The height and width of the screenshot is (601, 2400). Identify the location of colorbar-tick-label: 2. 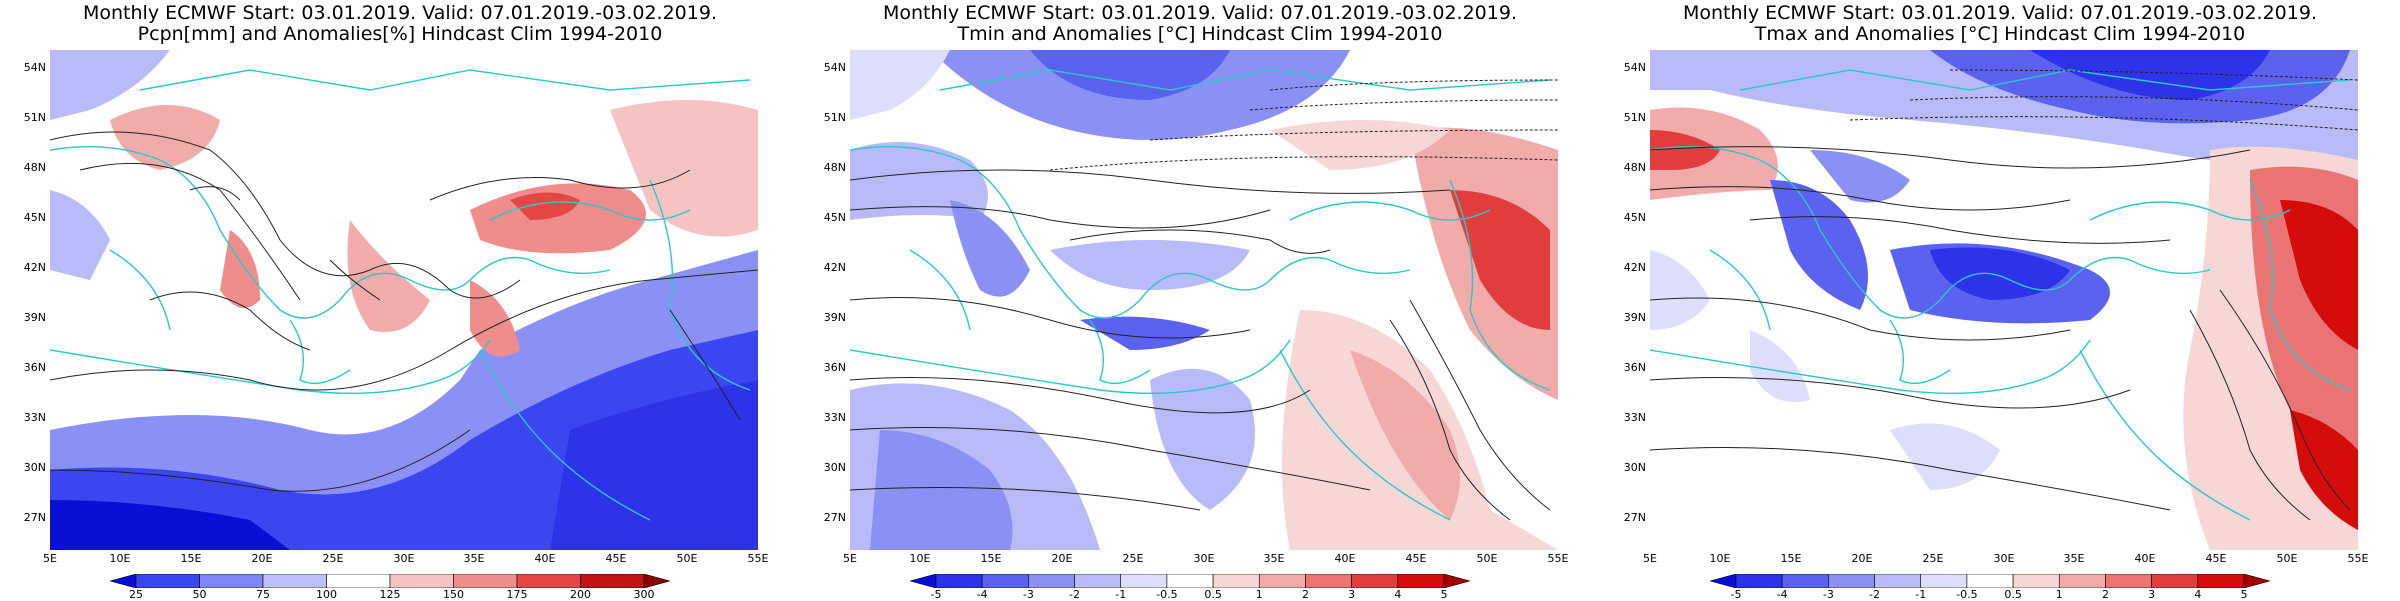
(1305, 594).